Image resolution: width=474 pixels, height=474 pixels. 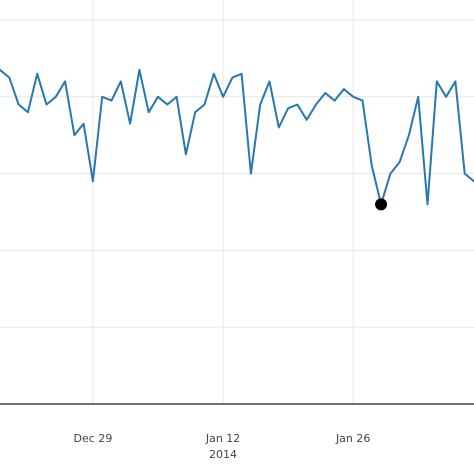 I want to click on marker-layer, so click(x=381, y=204).